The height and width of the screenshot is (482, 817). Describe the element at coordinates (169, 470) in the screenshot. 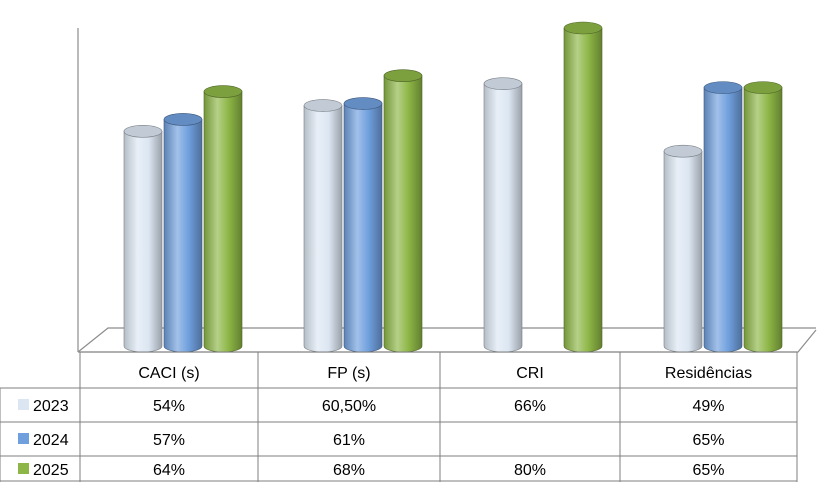

I see `data-label: 64%` at that location.